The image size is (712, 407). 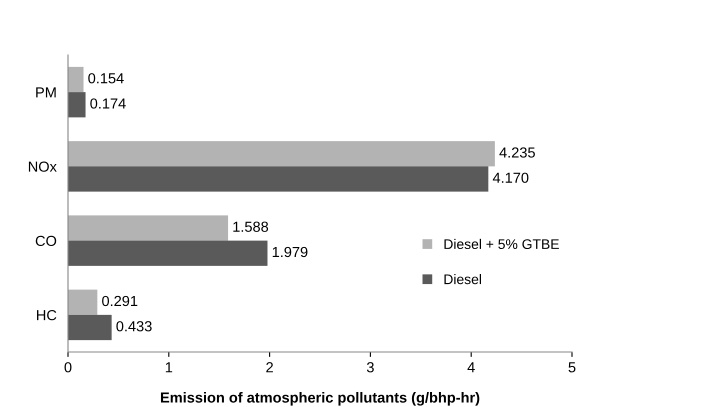 What do you see at coordinates (572, 367) in the screenshot?
I see `x-tick-label: 5` at bounding box center [572, 367].